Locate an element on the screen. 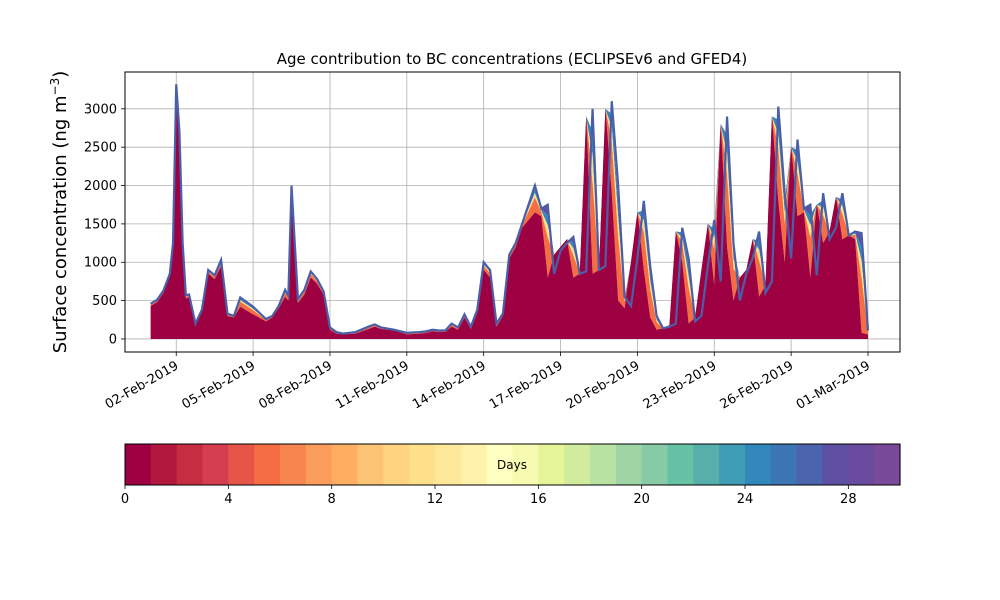 The width and height of the screenshot is (1000, 600). y-tick-label: 1500 is located at coordinates (100, 224).